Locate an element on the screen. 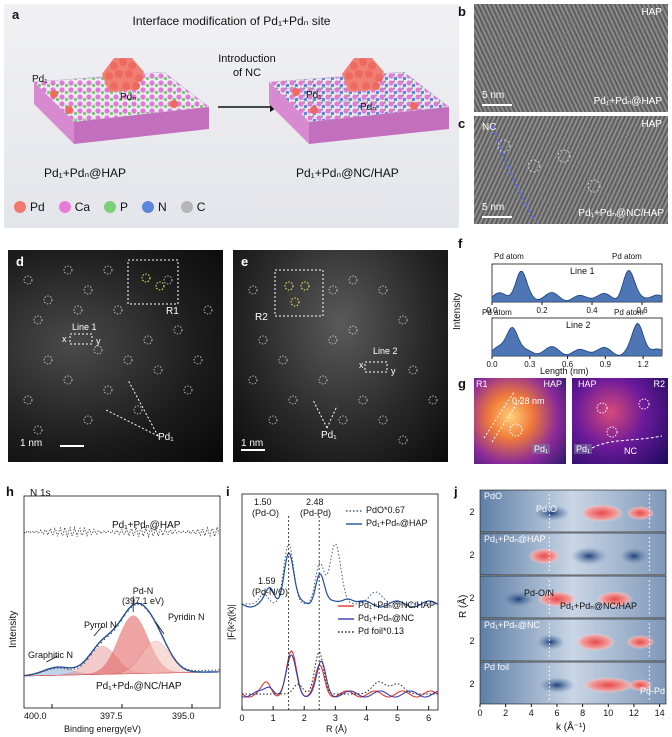 This screenshot has width=672, height=737. right-pdn-label: Pdₙ is located at coordinates (368, 107).